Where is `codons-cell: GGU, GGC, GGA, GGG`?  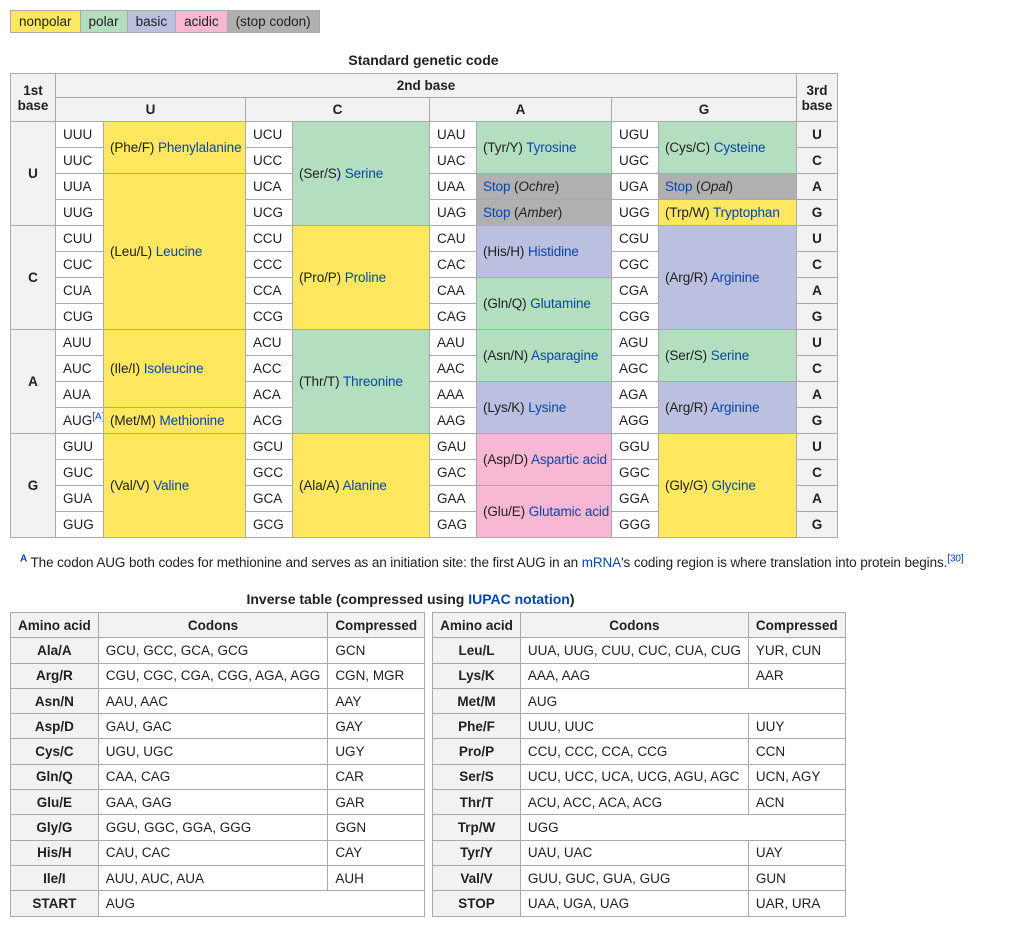 codons-cell: GGU, GGC, GGA, GGG is located at coordinates (213, 827).